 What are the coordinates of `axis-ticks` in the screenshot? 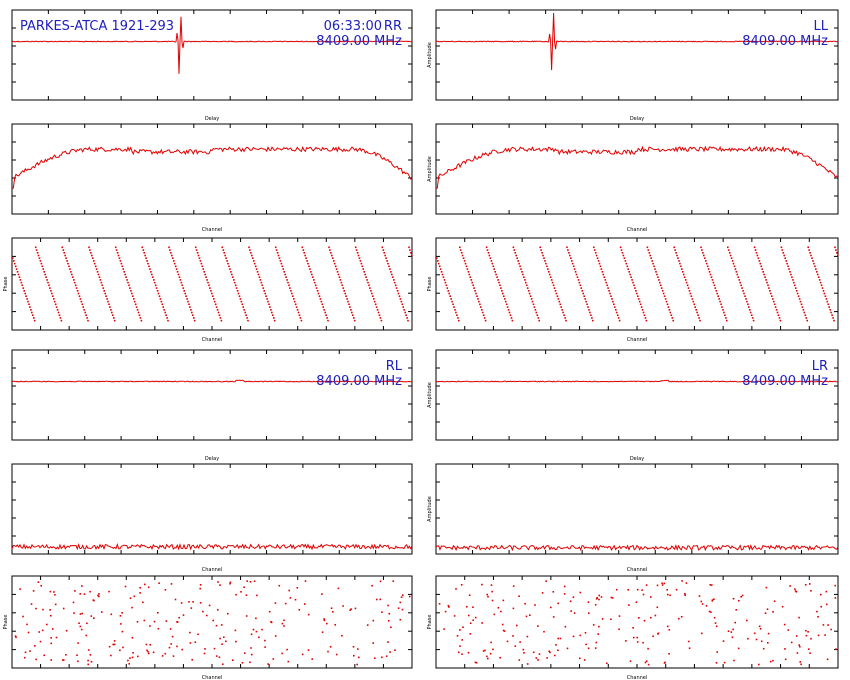 It's located at (212, 622).